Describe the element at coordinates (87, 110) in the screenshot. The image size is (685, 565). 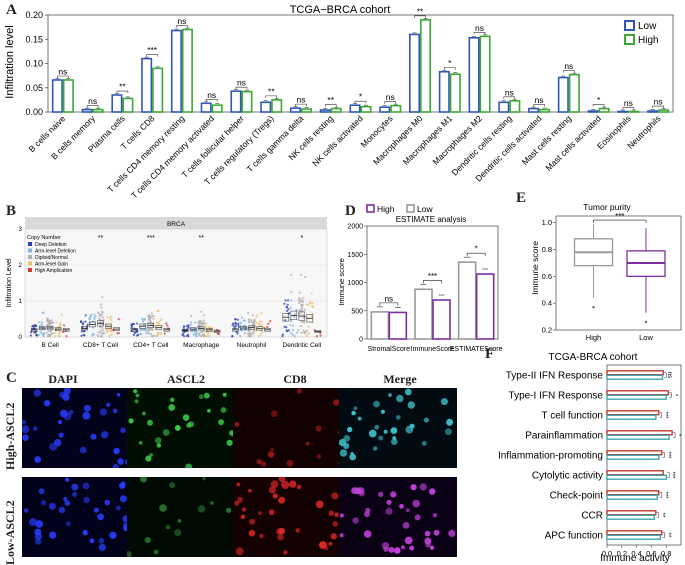
I see `panel-a-bar-low-b-cells-memory` at that location.